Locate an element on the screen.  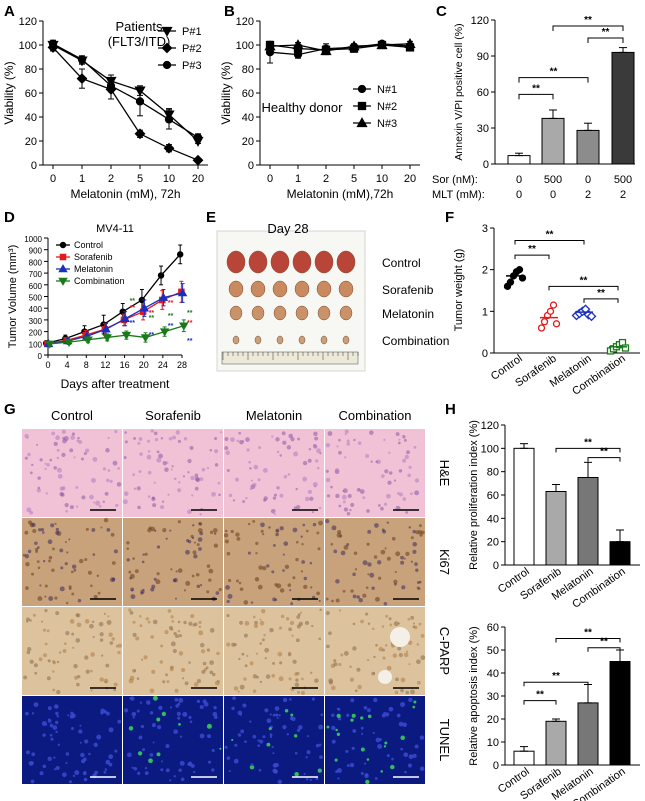
D-sig-star: ** is located at coordinates (171, 303).